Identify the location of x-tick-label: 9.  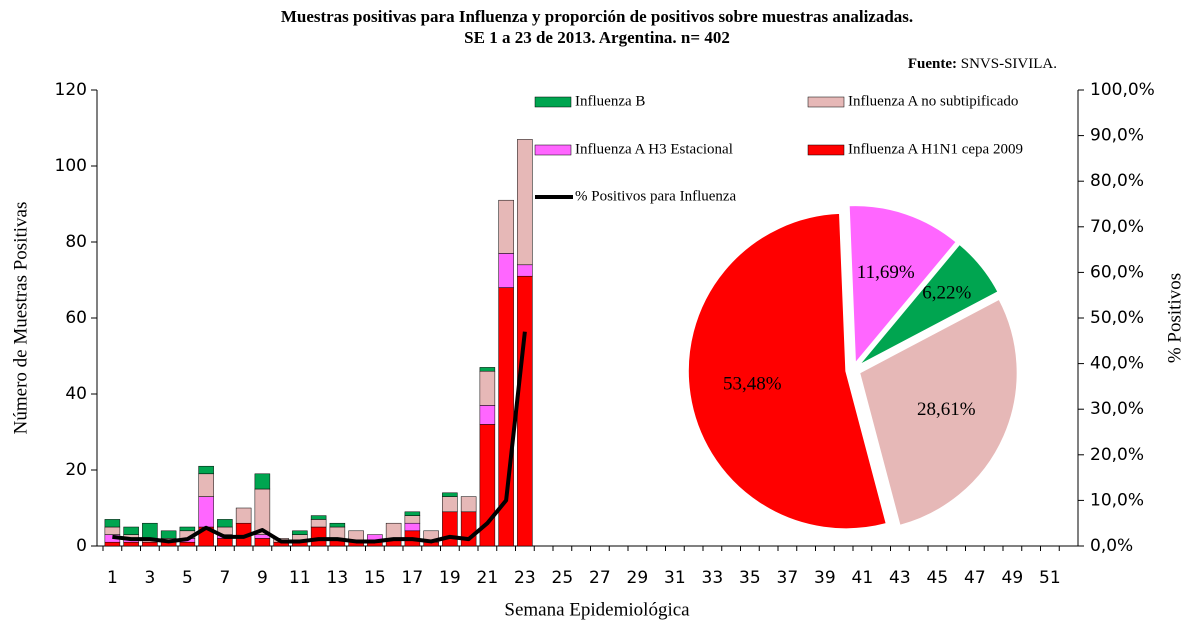
(262, 578).